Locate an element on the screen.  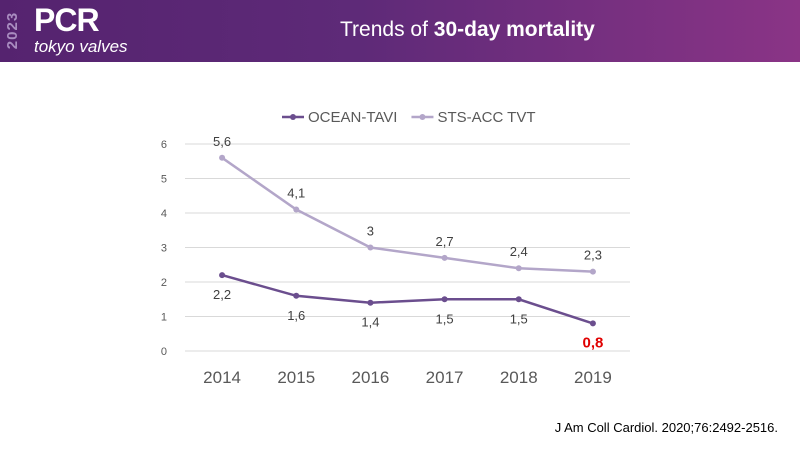
y-tick-label: 5 is located at coordinates (164, 180).